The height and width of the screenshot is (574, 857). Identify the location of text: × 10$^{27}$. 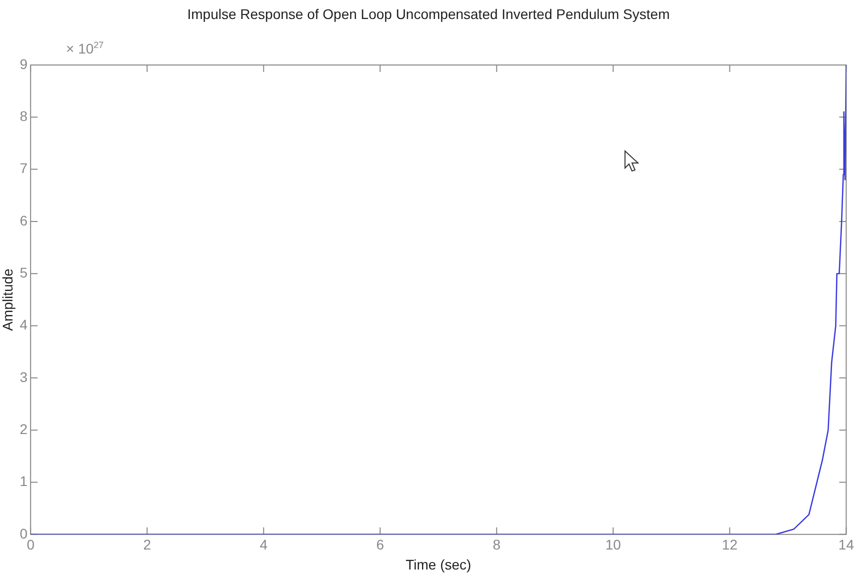
(85, 48).